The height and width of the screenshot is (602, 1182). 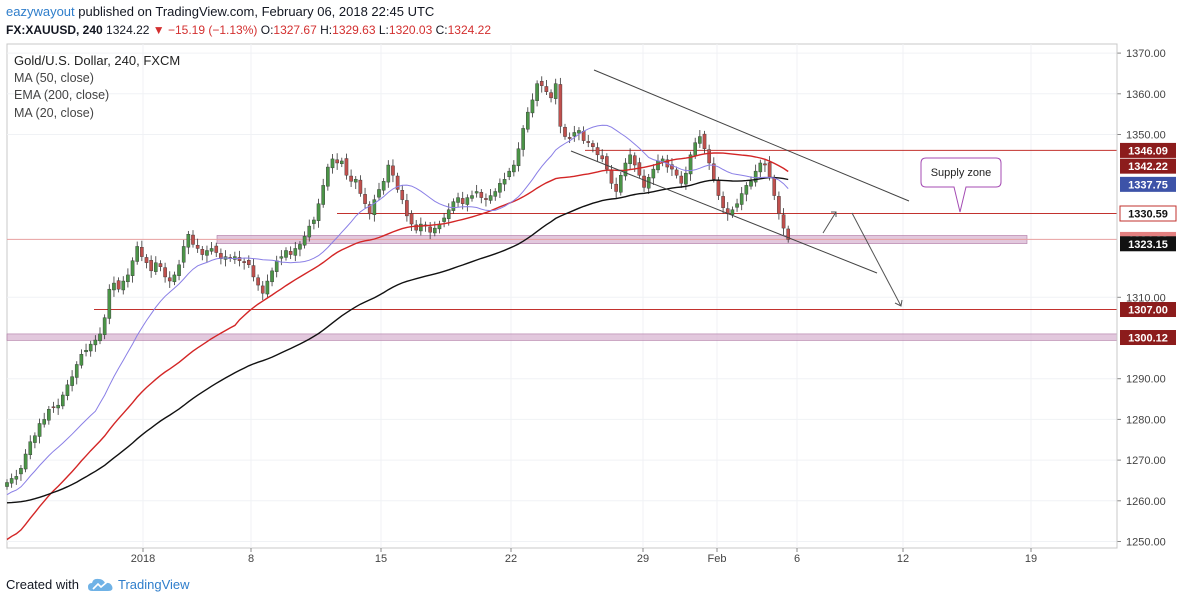 I want to click on change-value: ▼ −15.19 (−1.13%), so click(x=205, y=30).